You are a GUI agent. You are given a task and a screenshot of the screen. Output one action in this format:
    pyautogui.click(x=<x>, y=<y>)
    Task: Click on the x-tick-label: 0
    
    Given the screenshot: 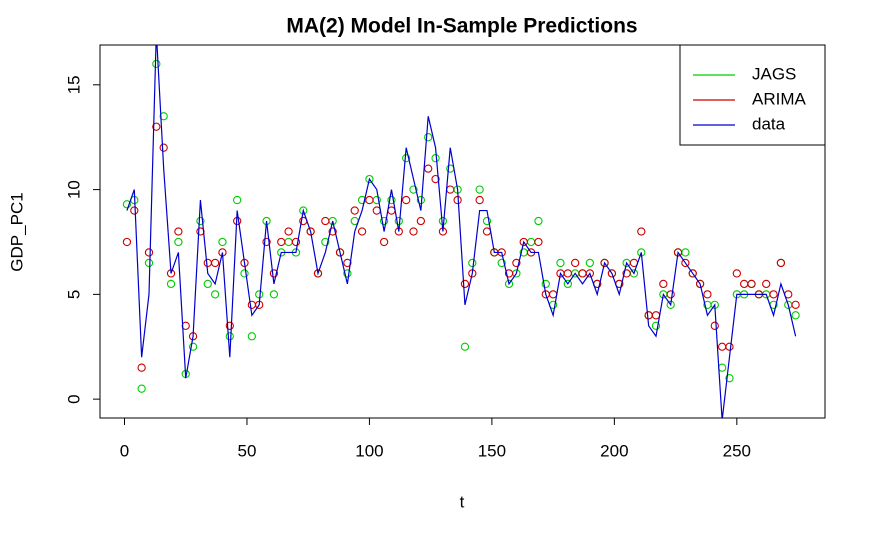 What is the action you would take?
    pyautogui.click(x=124, y=450)
    